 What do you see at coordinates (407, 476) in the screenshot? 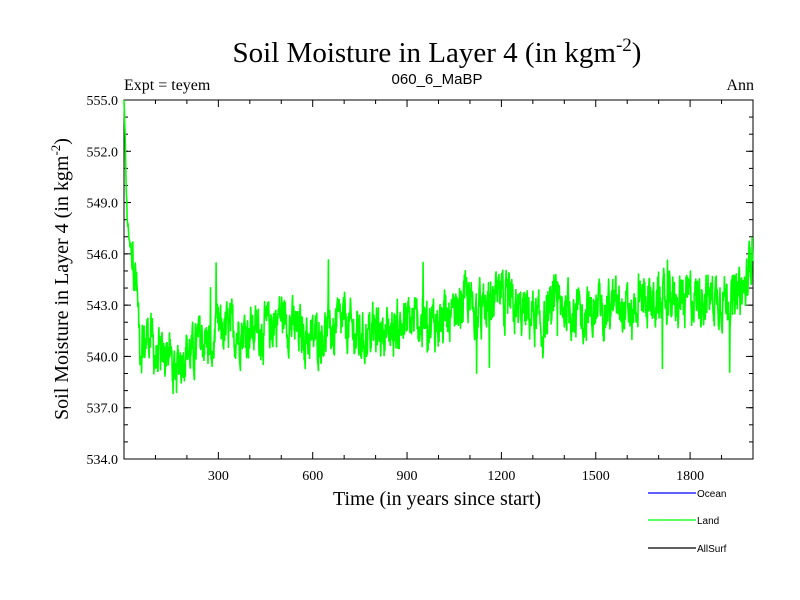
I see `x-tick-label: 900` at bounding box center [407, 476].